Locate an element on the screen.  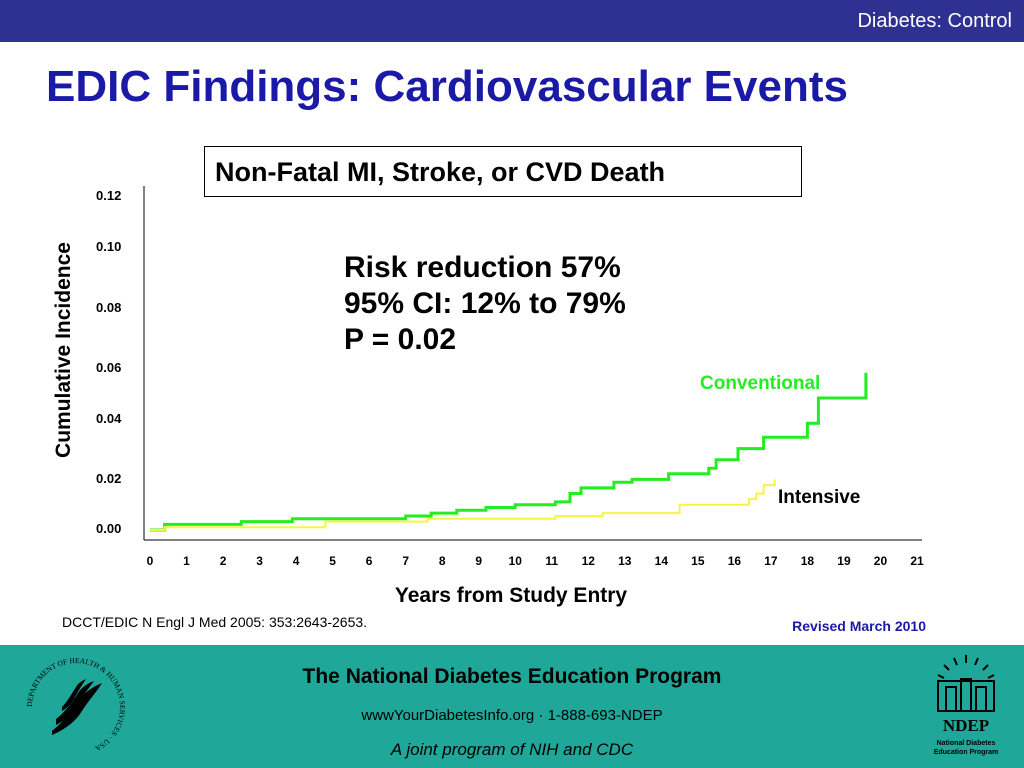
ndep-label: NDEP is located at coordinates (966, 725).